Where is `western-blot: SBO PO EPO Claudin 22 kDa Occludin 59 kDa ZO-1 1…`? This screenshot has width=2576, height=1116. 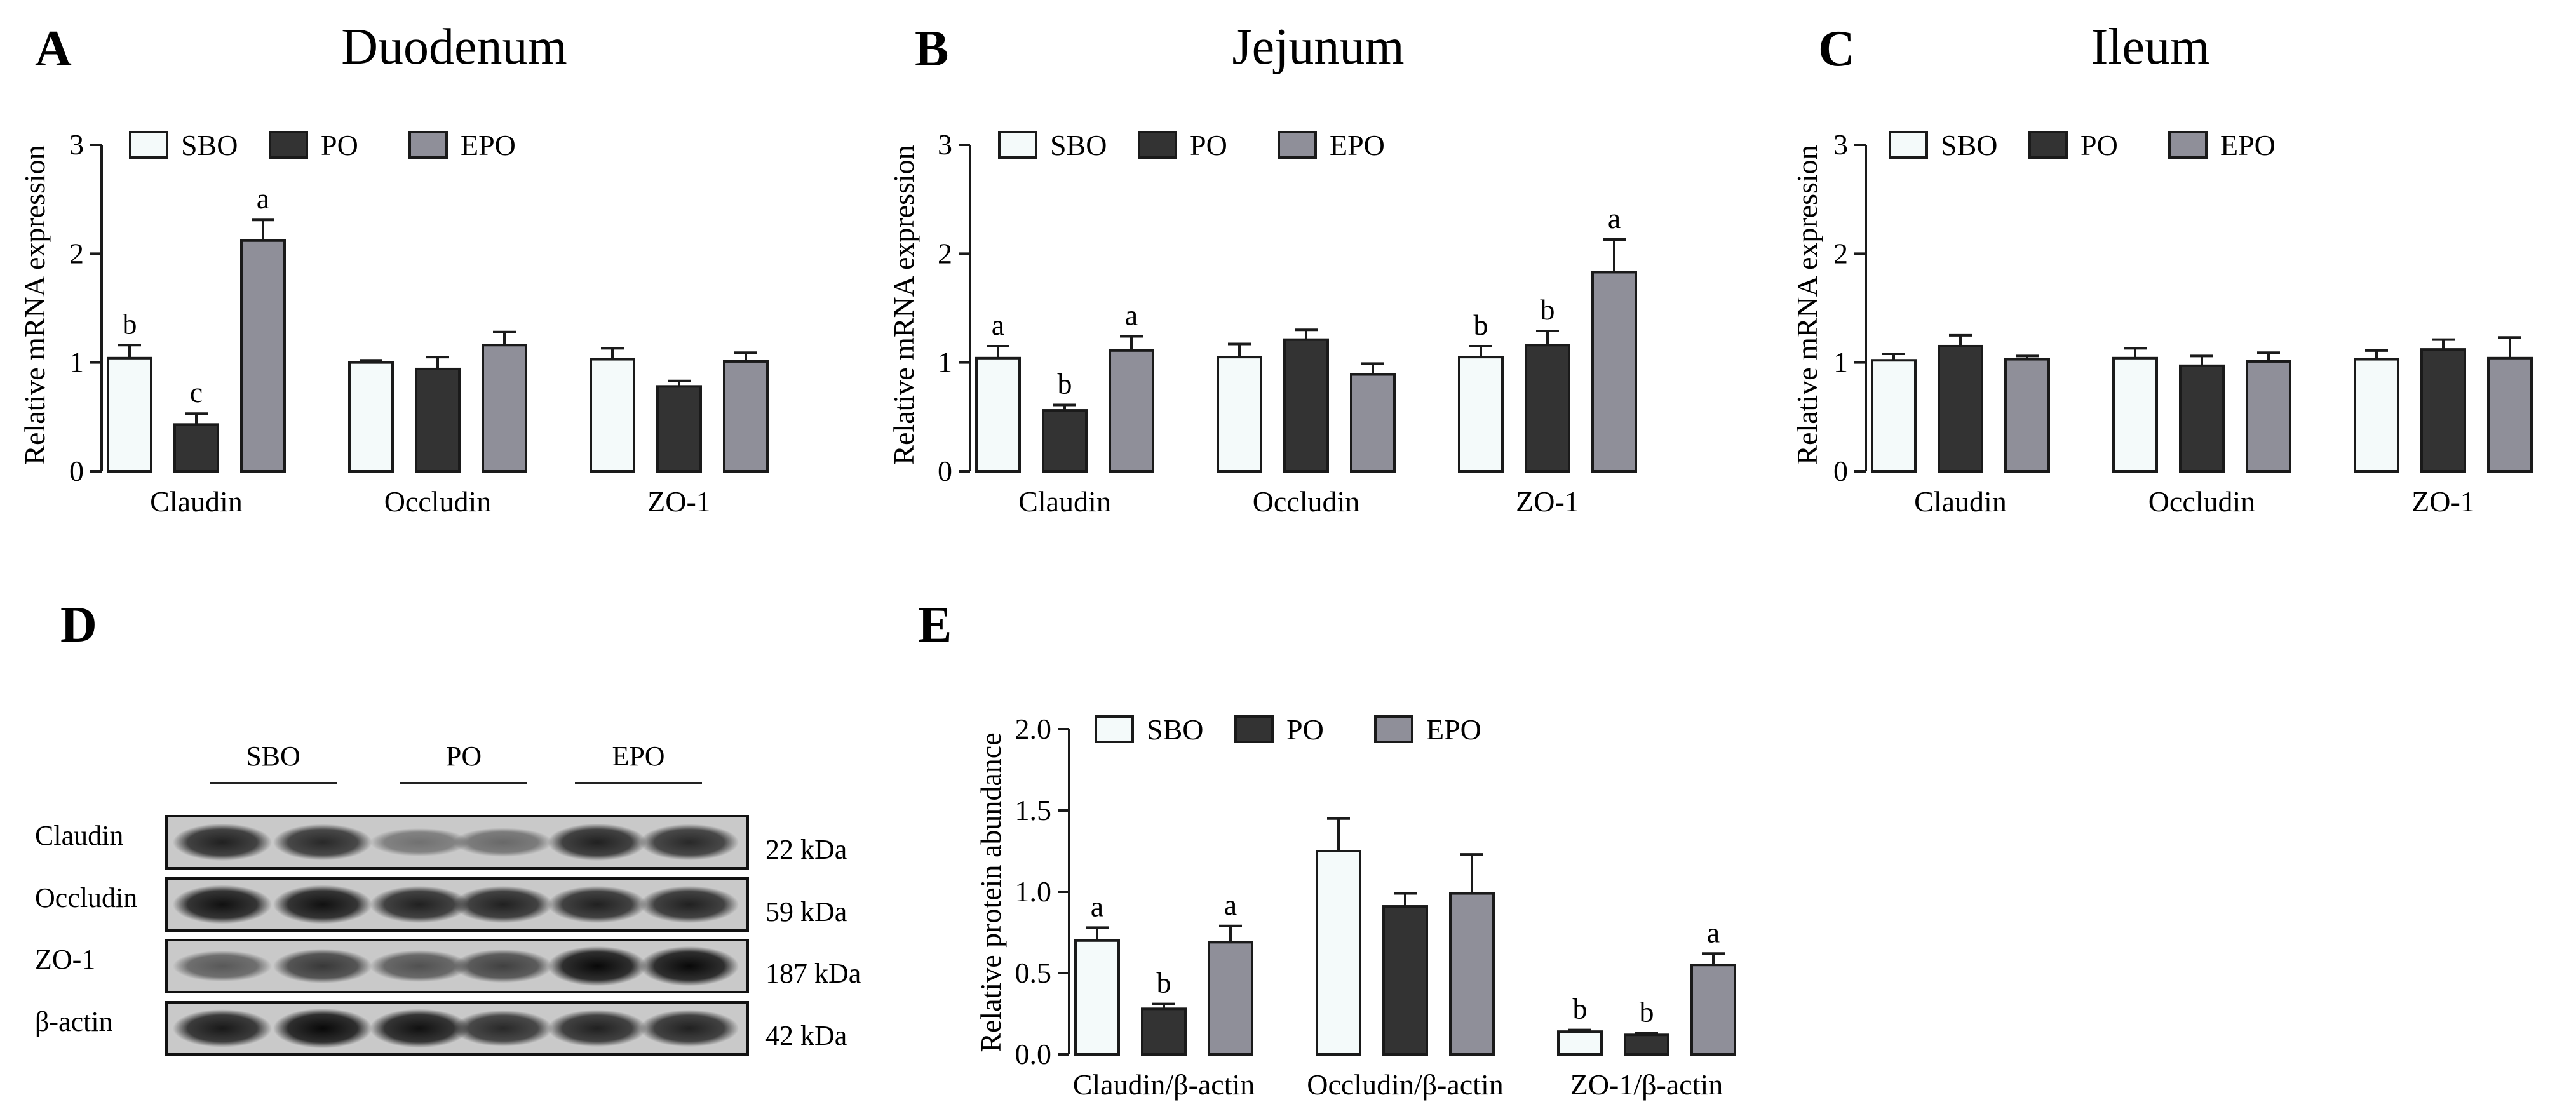
western-blot: SBO PO EPO Claudin 22 kDa Occludin 59 kDa ZO-1 1… is located at coordinates (448, 899).